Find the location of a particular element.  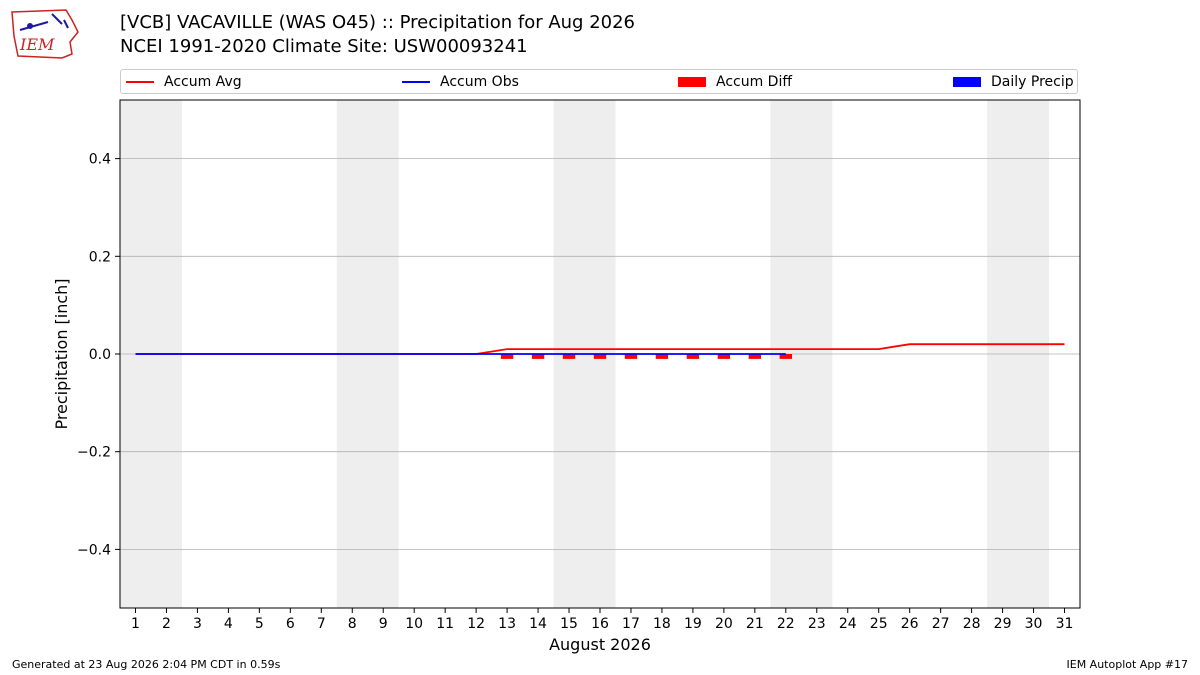

x-tick-label-12: 13 is located at coordinates (507, 624).